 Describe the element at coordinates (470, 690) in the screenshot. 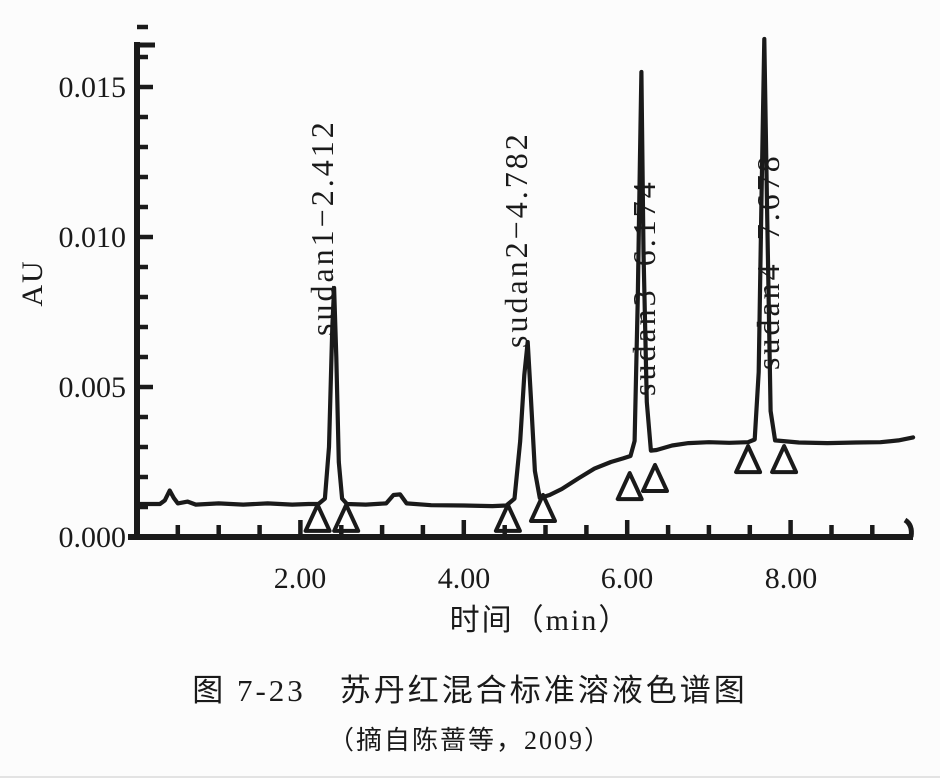

I see `caption-title: 图 7-23 苏丹红混合标准溶液色谱图` at that location.